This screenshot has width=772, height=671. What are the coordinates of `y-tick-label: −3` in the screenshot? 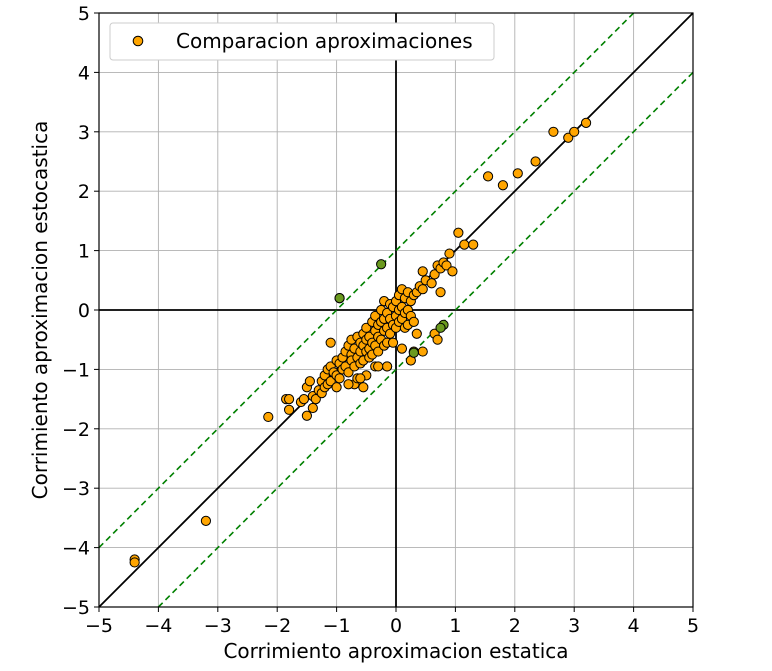 It's located at (76, 489).